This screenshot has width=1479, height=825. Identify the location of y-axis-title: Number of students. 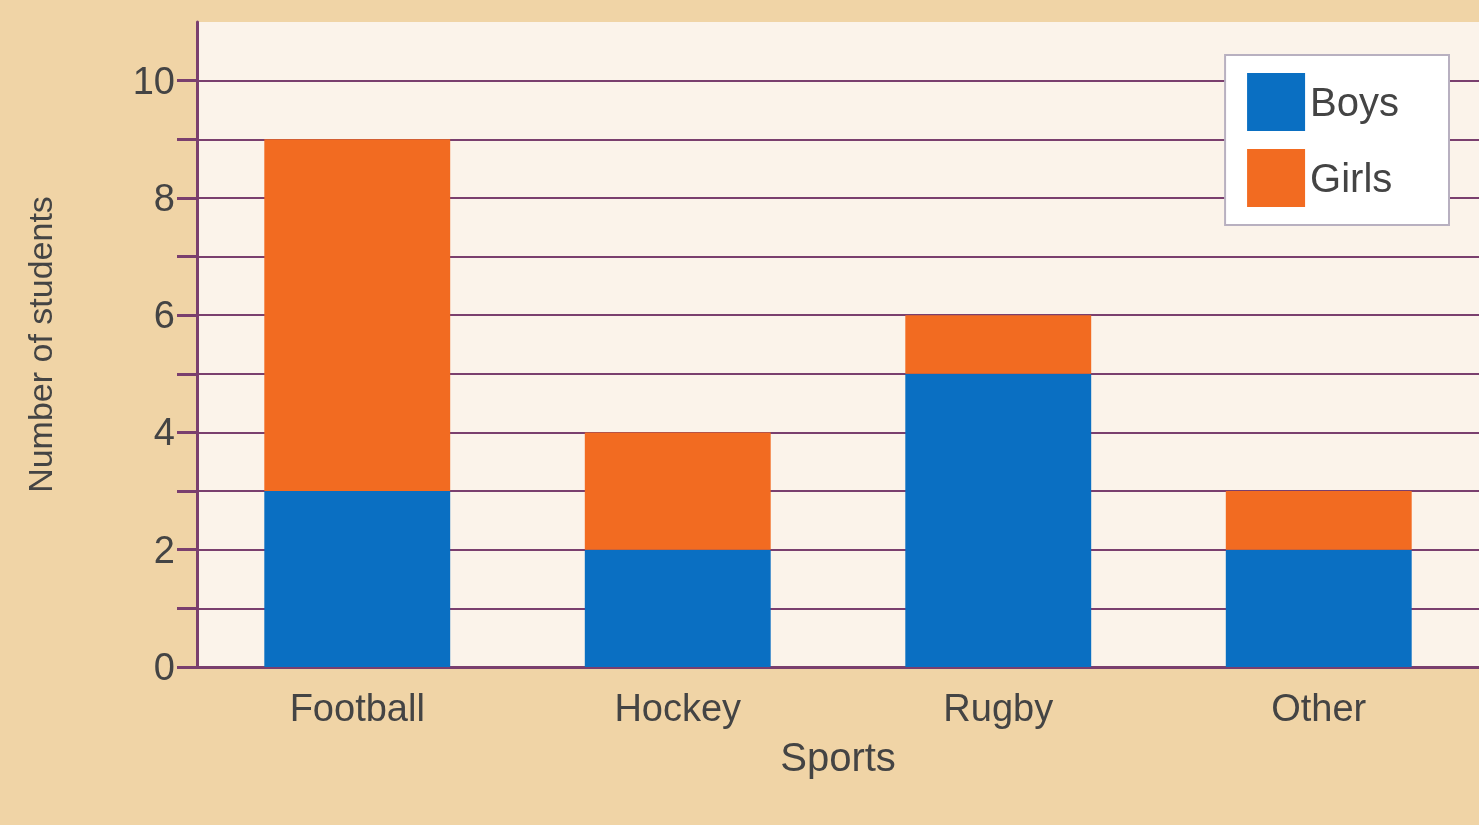
(40, 344).